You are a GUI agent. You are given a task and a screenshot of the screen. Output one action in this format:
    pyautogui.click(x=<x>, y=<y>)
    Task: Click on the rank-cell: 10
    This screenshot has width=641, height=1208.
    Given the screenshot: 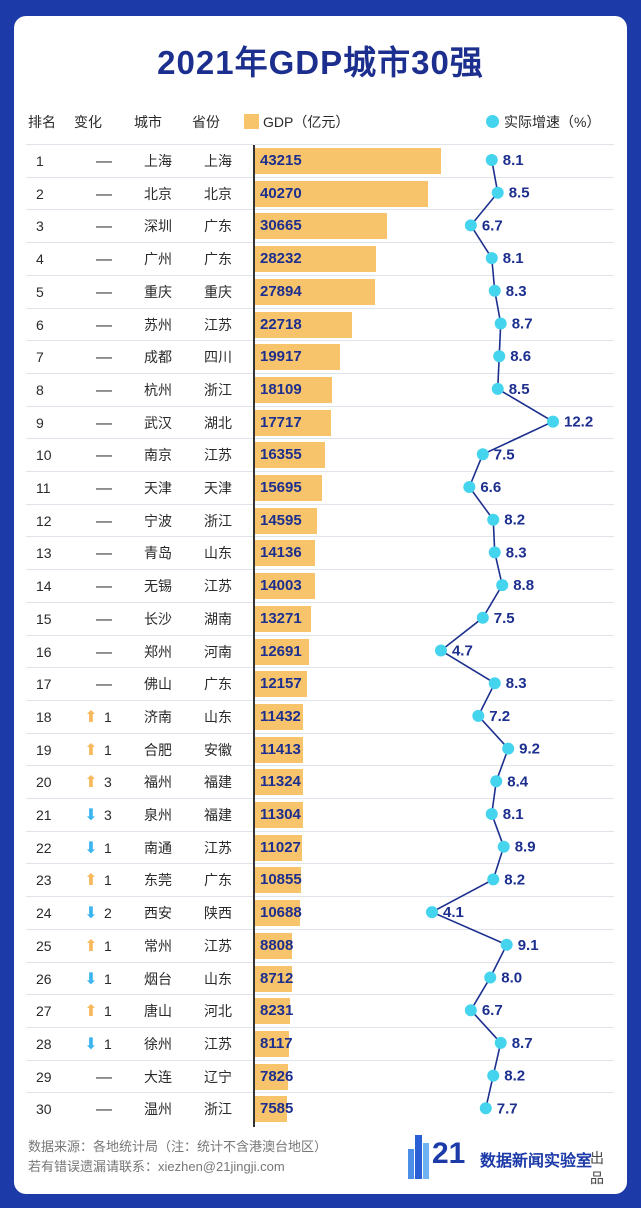 What is the action you would take?
    pyautogui.click(x=44, y=455)
    